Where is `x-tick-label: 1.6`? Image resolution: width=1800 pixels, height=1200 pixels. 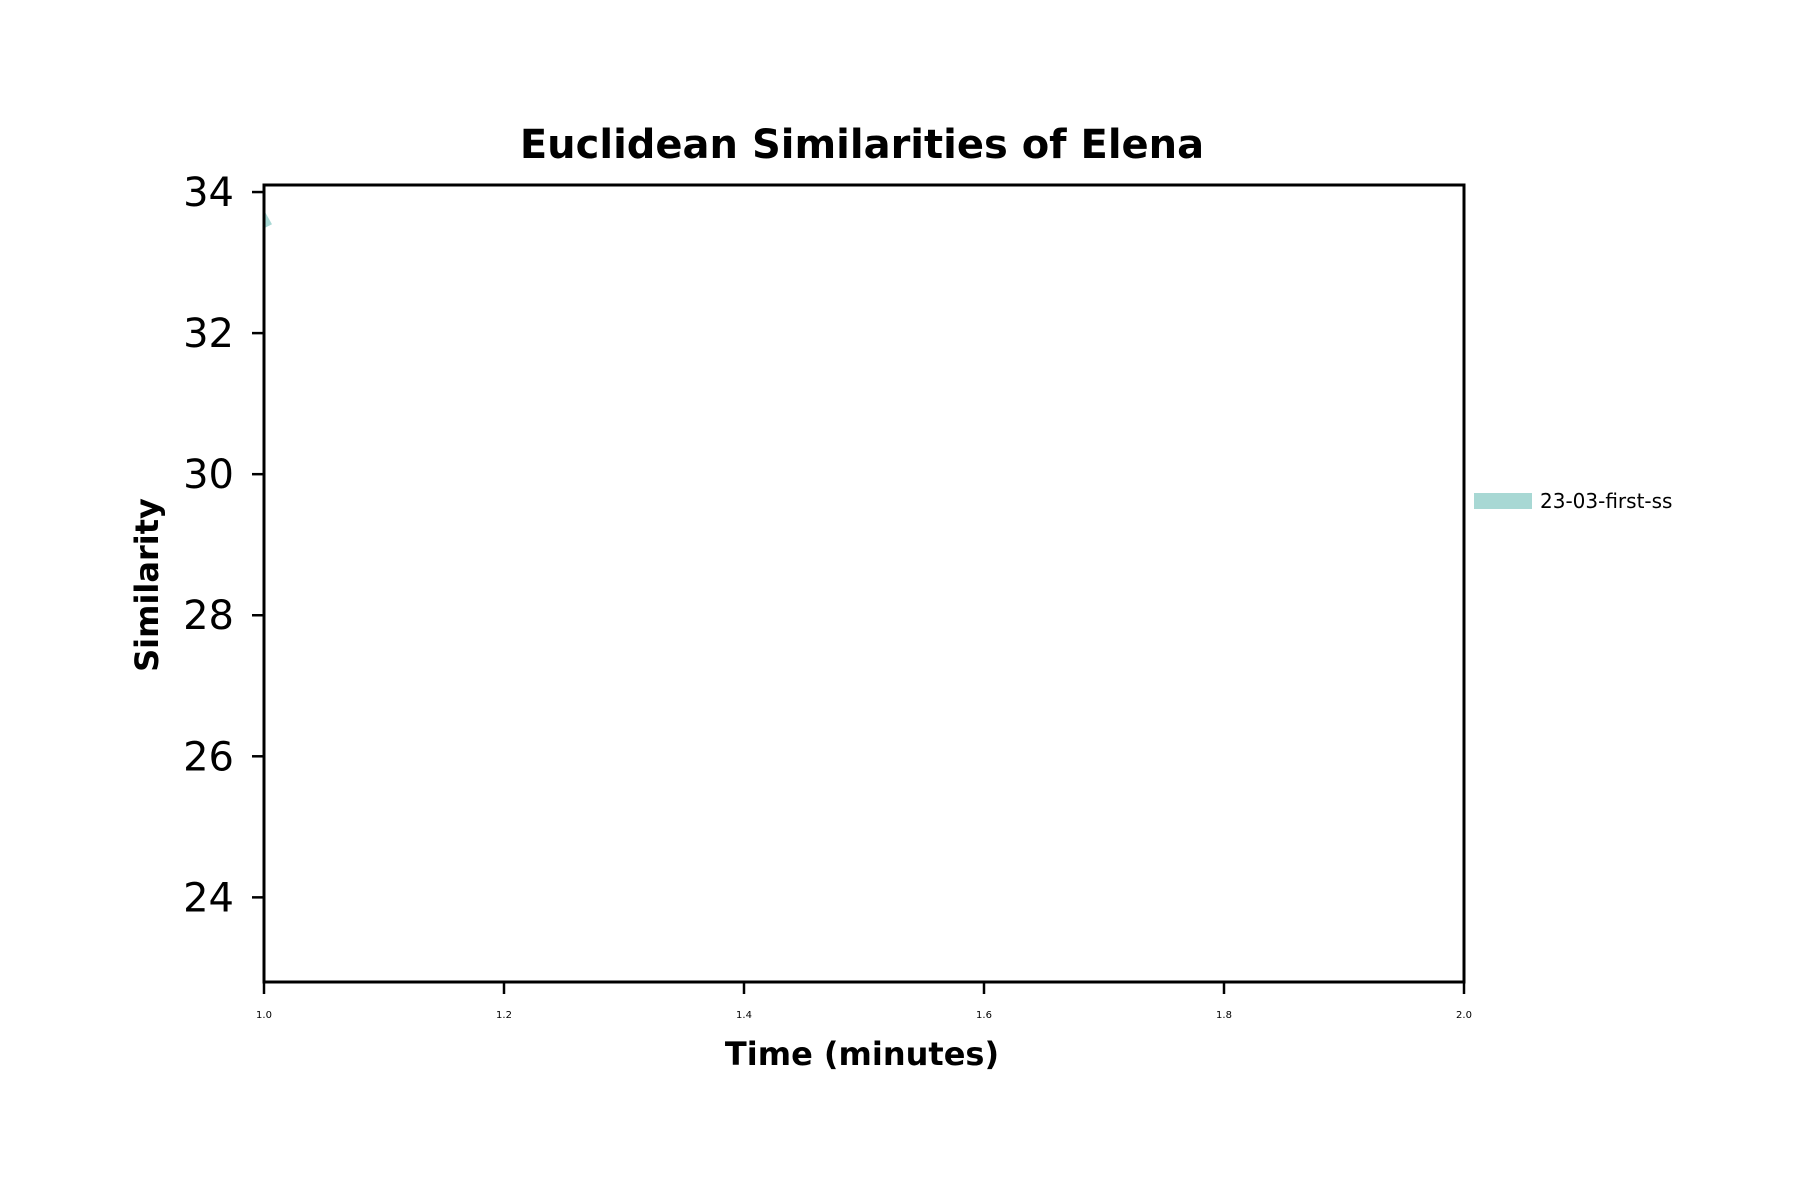
x-tick-label: 1.6 is located at coordinates (984, 1015).